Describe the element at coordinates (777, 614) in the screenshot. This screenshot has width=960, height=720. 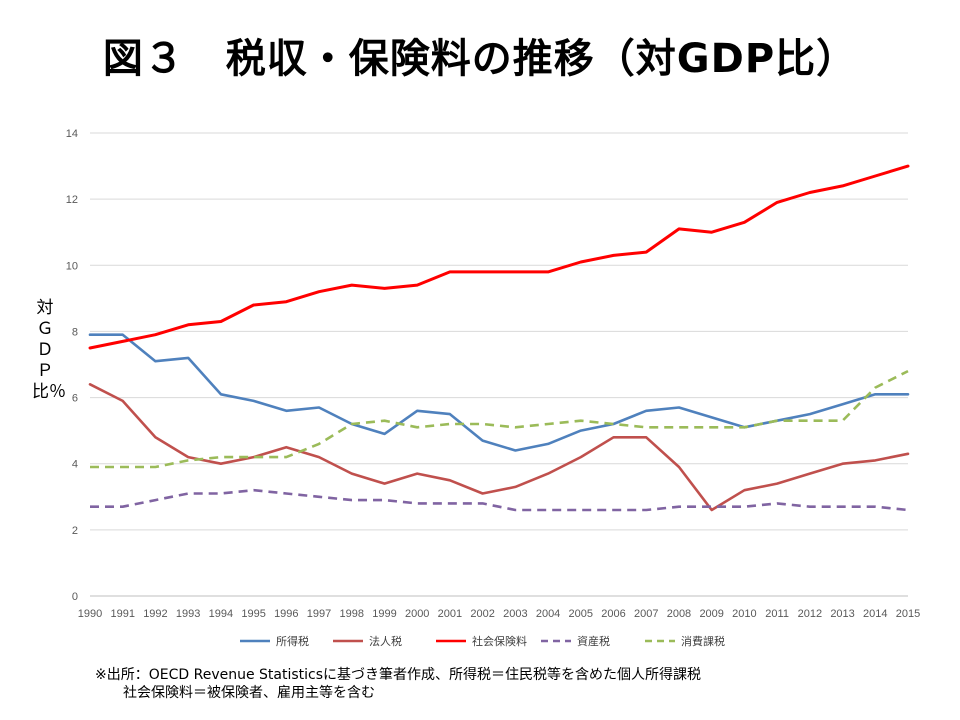
I see `x-tick-label: 2011` at that location.